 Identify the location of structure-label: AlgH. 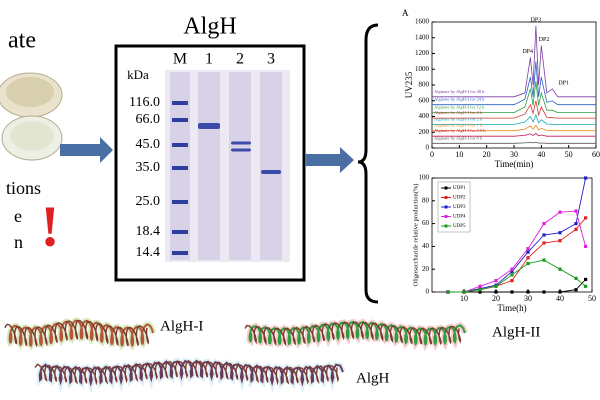
(373, 378).